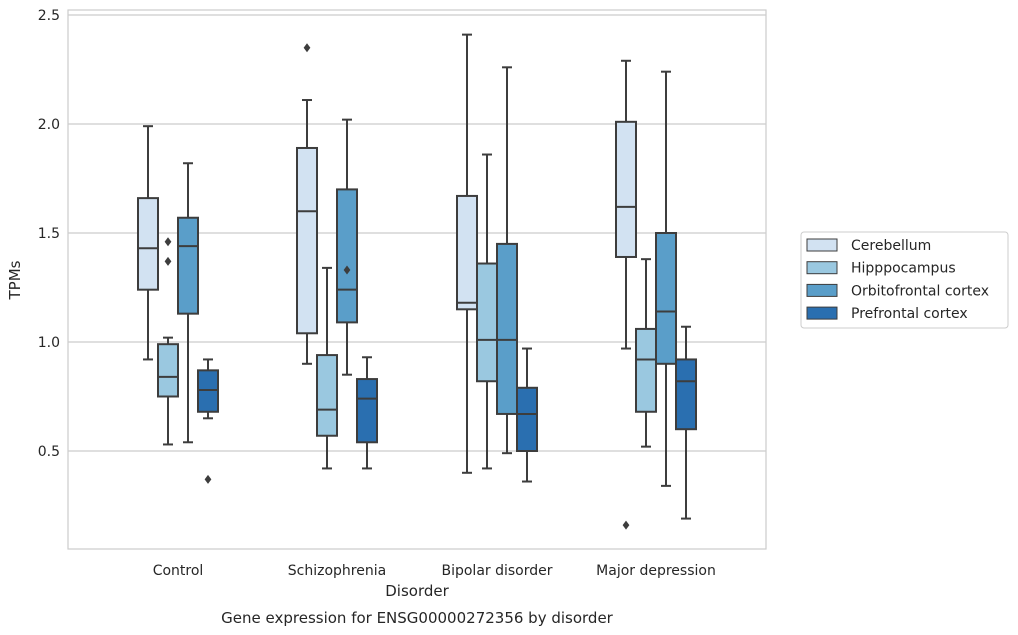 The width and height of the screenshot is (1018, 635). What do you see at coordinates (15, 280) in the screenshot?
I see `y-axis-label: TPMs` at bounding box center [15, 280].